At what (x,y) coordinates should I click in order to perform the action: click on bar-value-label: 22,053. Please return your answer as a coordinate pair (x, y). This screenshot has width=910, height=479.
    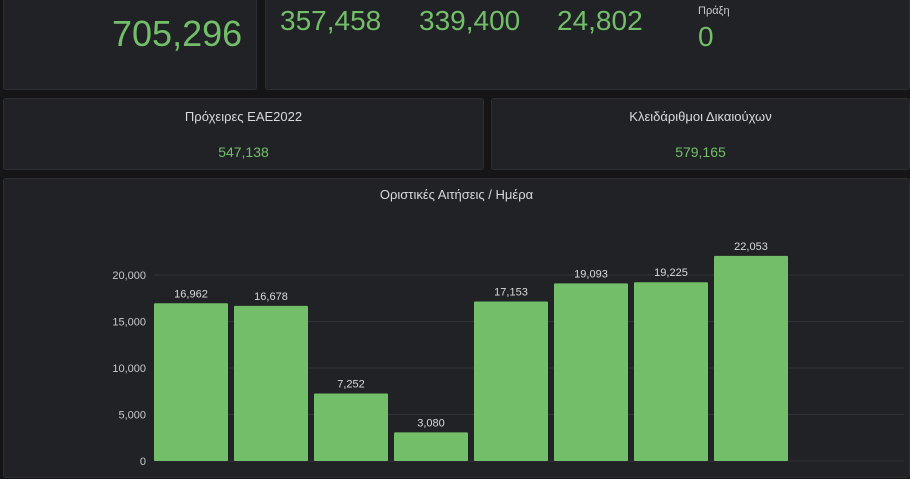
    Looking at the image, I should click on (751, 247).